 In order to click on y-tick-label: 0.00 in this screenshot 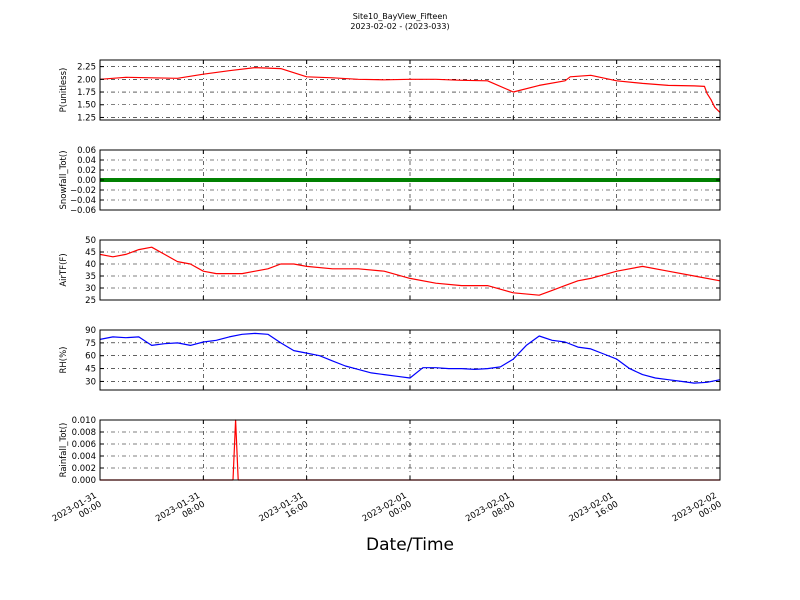, I will do `click(86, 181)`.